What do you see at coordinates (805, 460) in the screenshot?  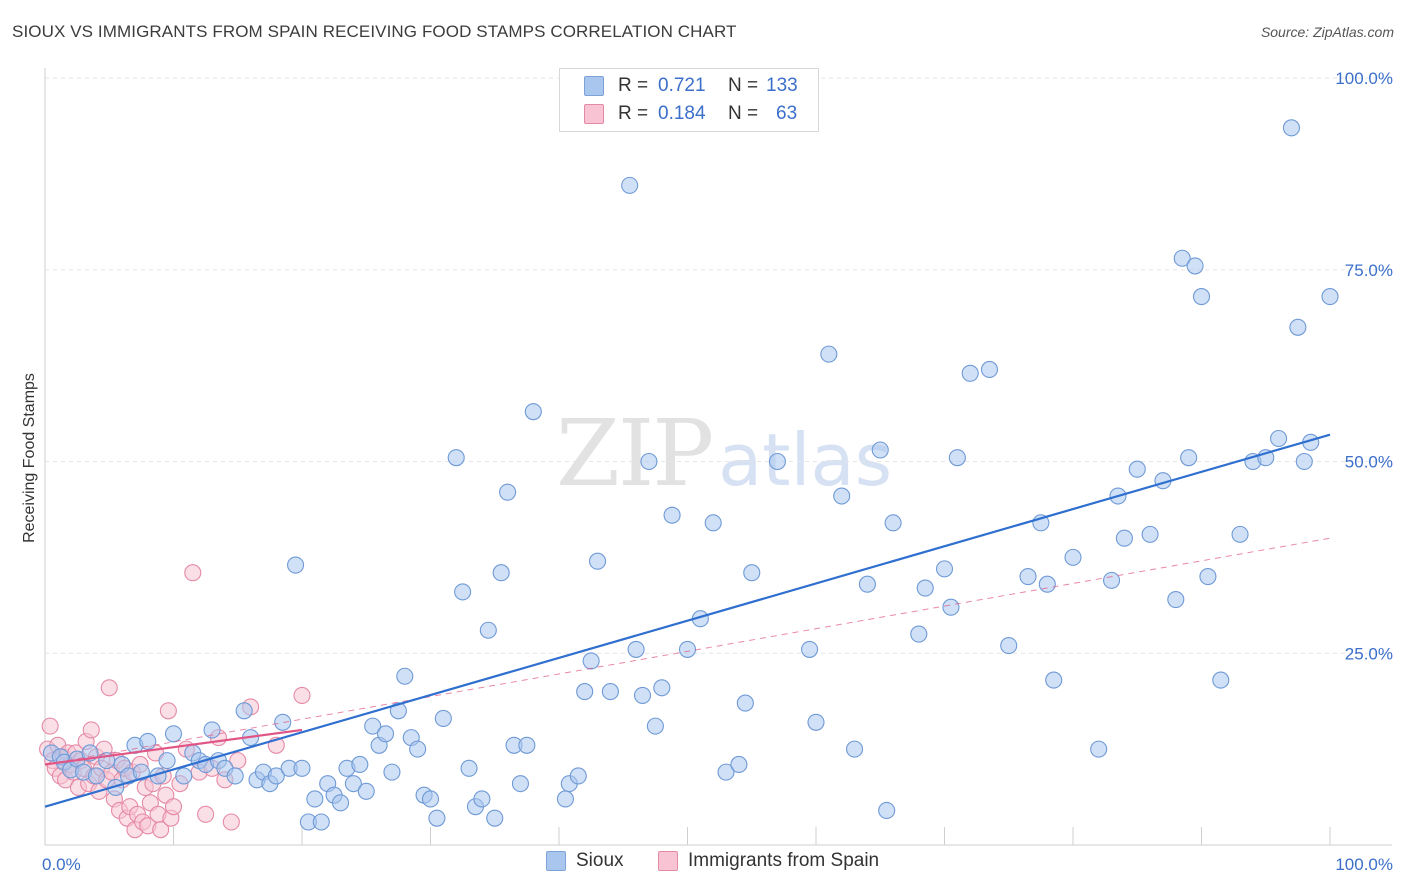 I see `watermark-atlas: atlas` at bounding box center [805, 460].